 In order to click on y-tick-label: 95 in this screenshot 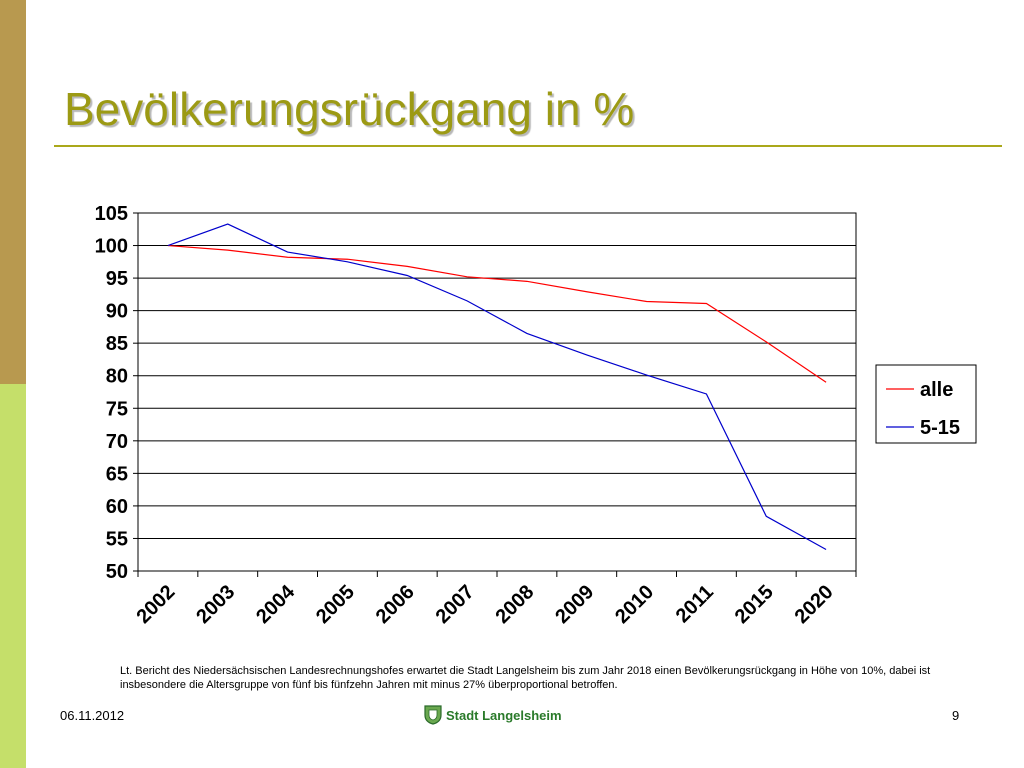, I will do `click(117, 279)`.